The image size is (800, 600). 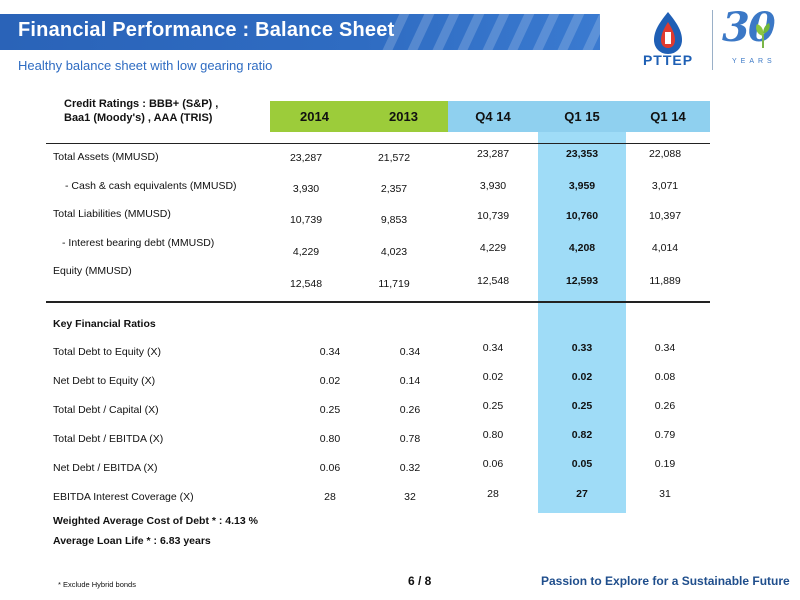 What do you see at coordinates (485, 32) in the screenshot?
I see `banner-stripes` at bounding box center [485, 32].